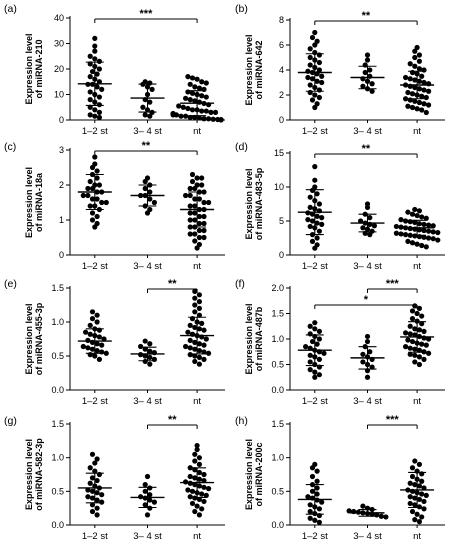 Image resolution: width=458 pixels, height=550 pixels. Describe the element at coordinates (10, 147) in the screenshot. I see `panel-label: (c)` at that location.